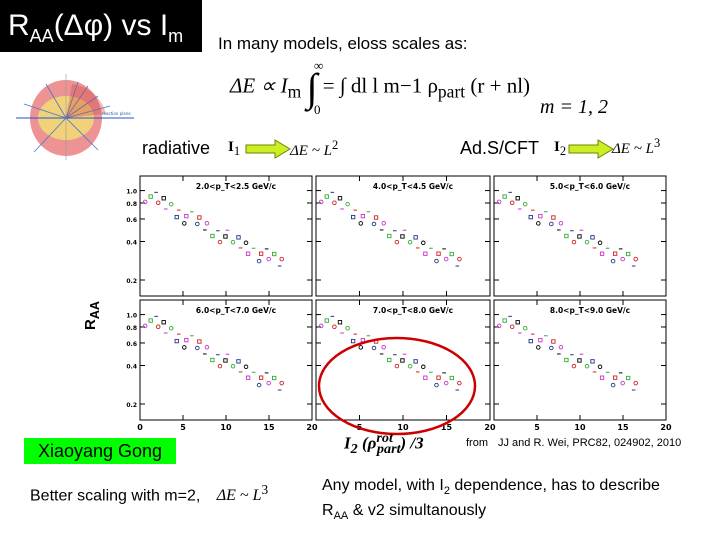  What do you see at coordinates (343, 43) in the screenshot?
I see `intro-text: In many models, eloss scales as:` at bounding box center [343, 43].